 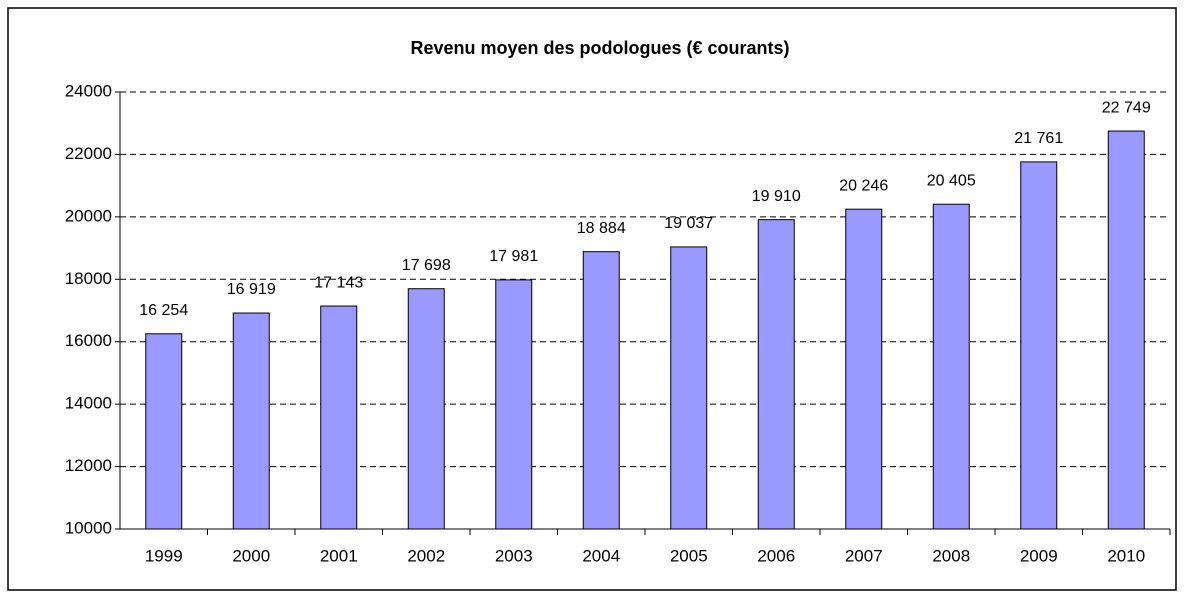 I want to click on data-label: 20 405, so click(x=951, y=180).